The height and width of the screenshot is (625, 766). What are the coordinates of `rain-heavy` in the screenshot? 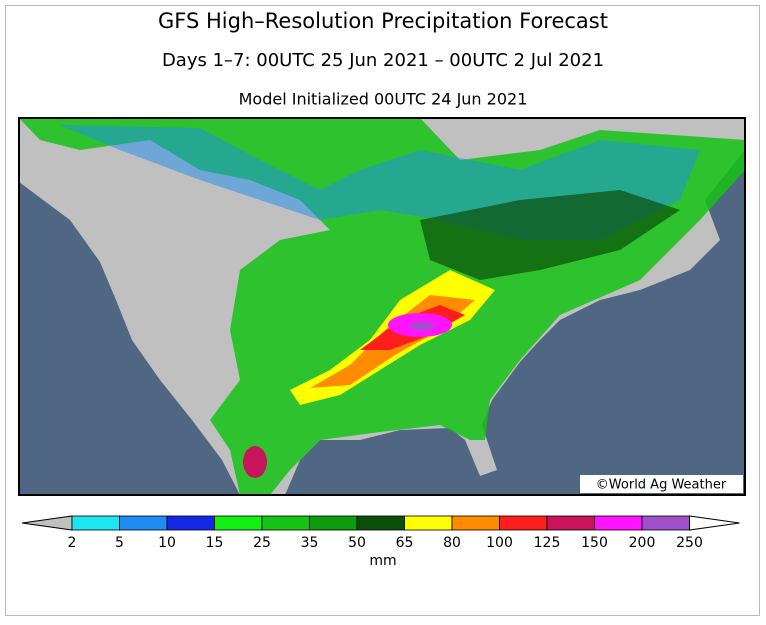 It's located at (550, 235).